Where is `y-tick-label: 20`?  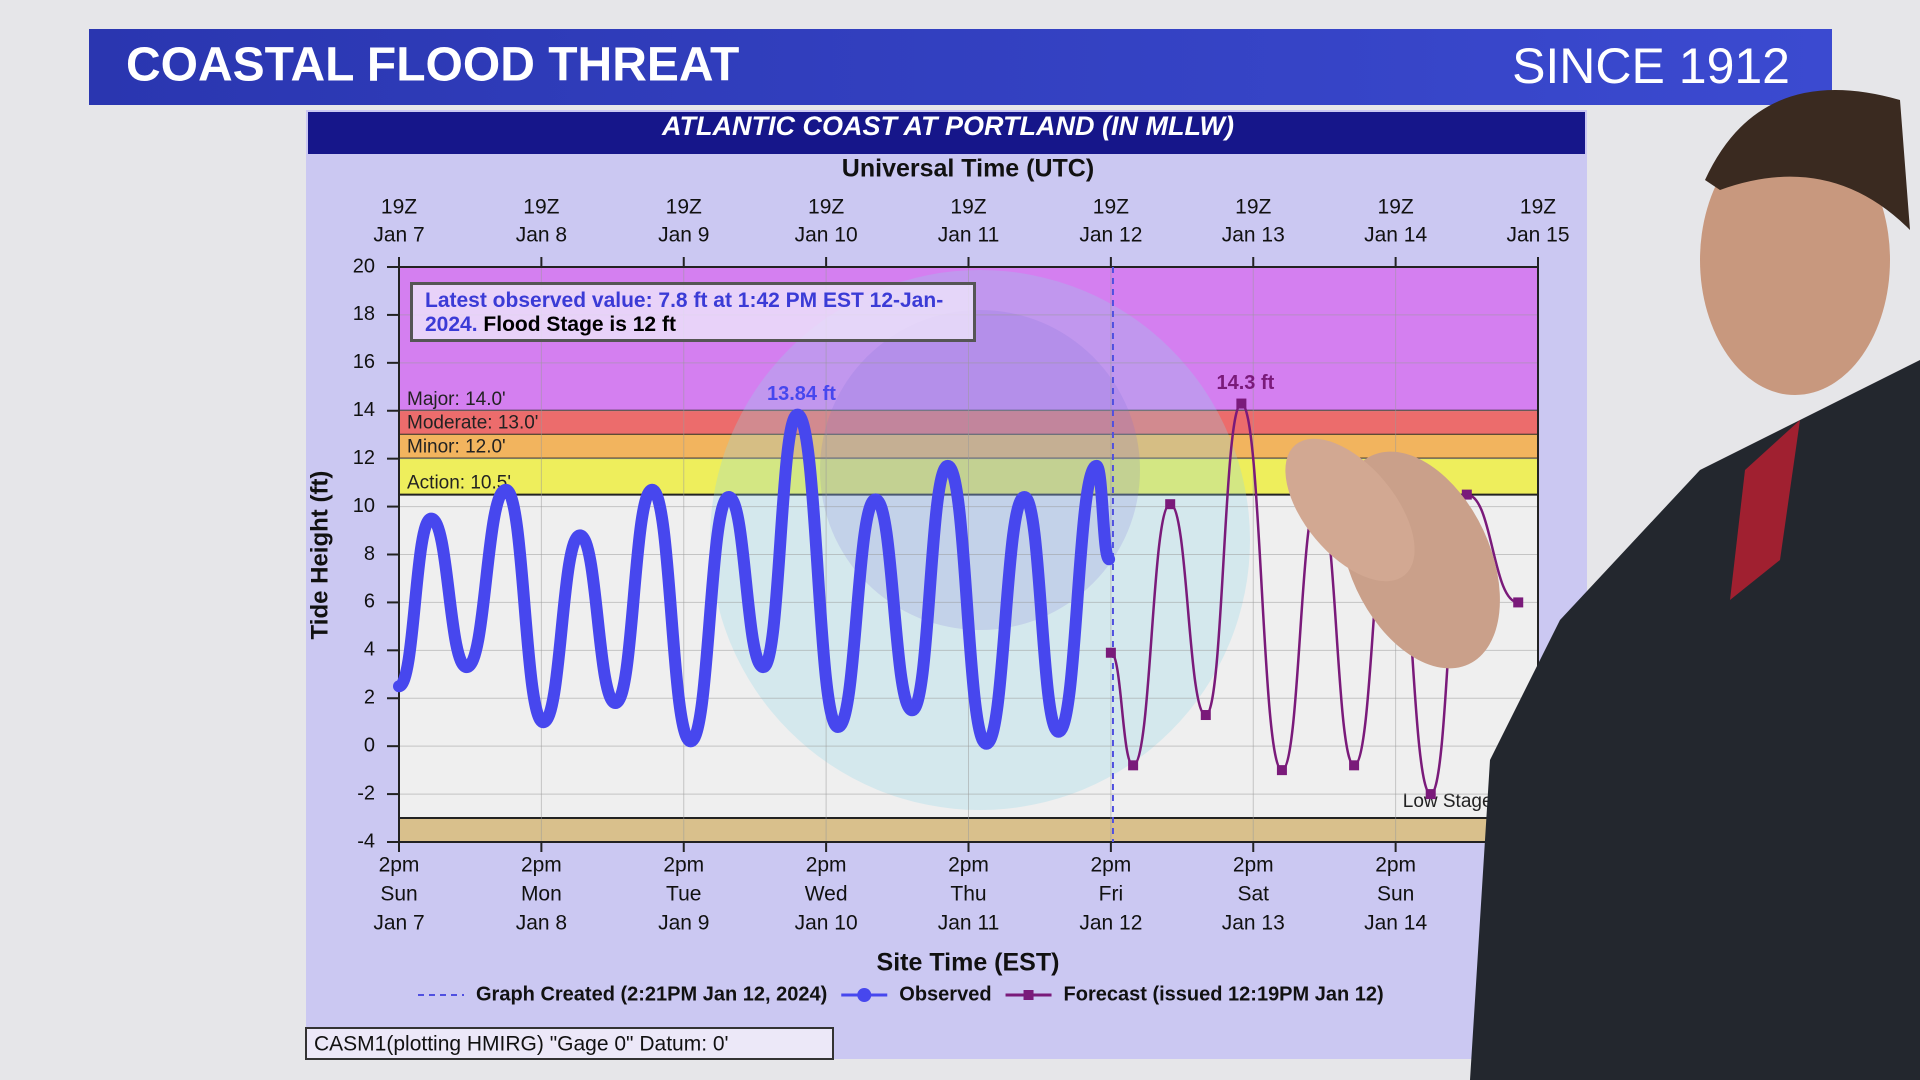
y-tick-label: 20 is located at coordinates (364, 266).